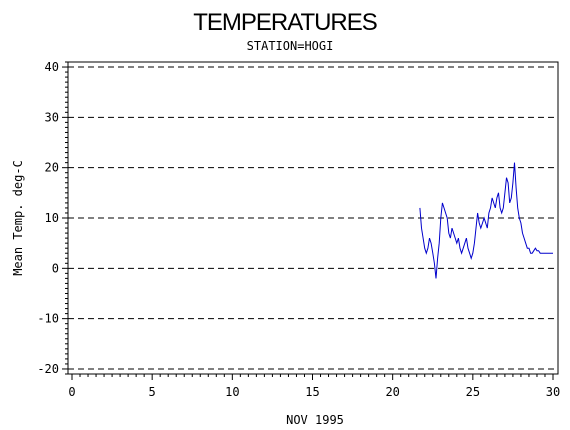  What do you see at coordinates (392, 392) in the screenshot?
I see `x-tick-label-20: 20` at bounding box center [392, 392].